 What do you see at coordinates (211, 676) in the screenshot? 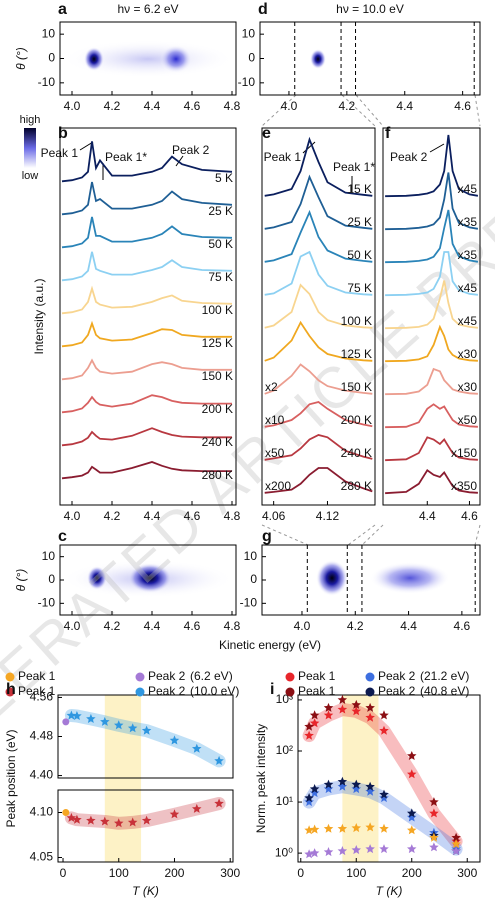
I see `legend-note: (6.2 eV)` at bounding box center [211, 676].